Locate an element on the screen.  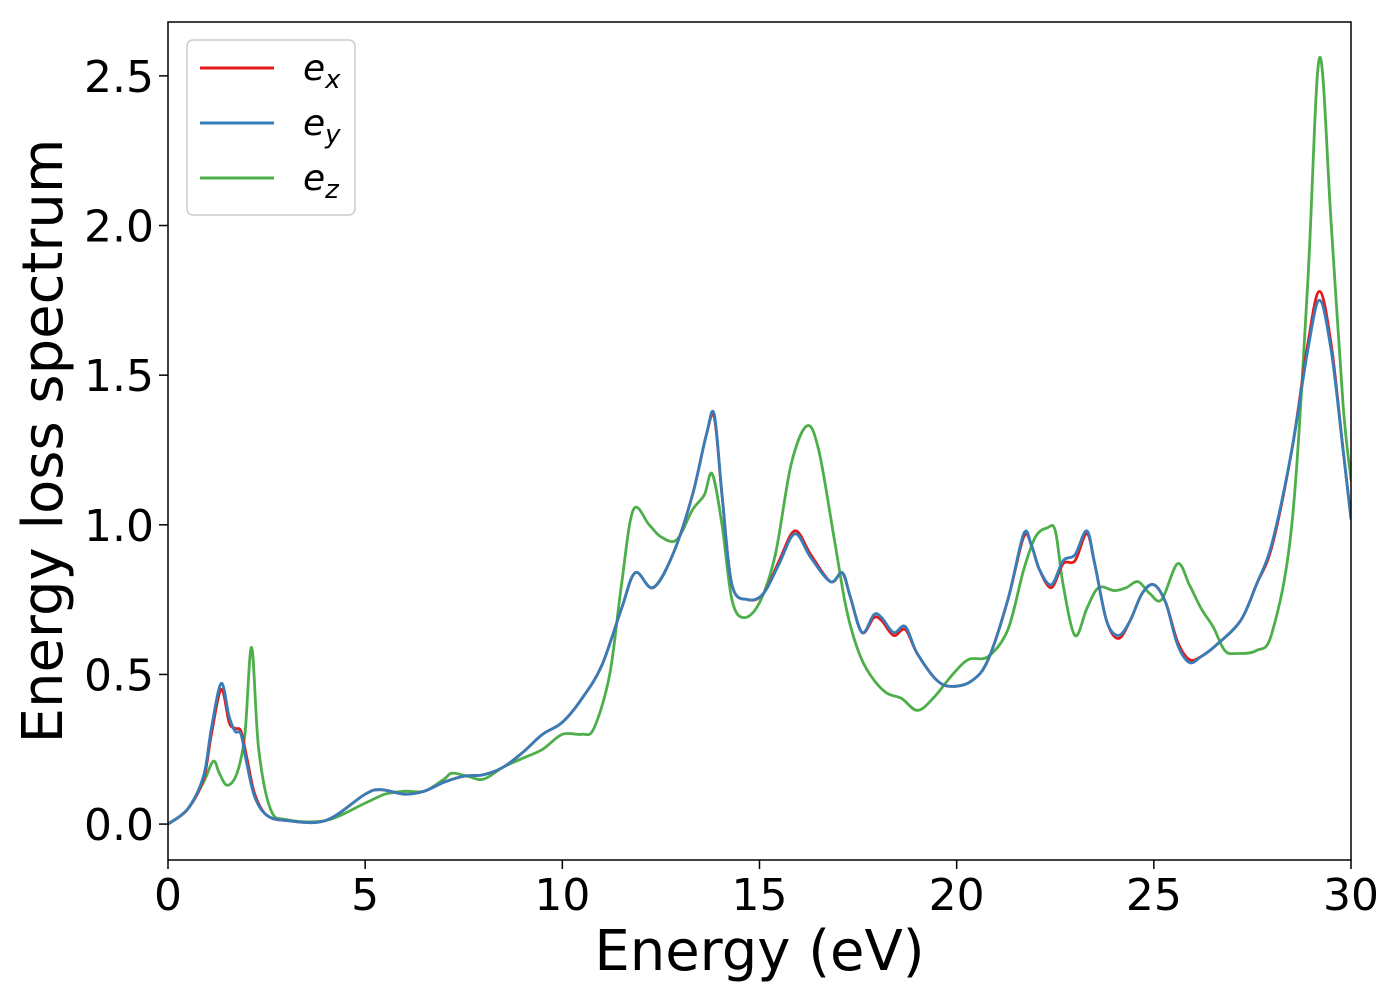
y-axis-label: Energy loss spectrum is located at coordinates (43, 441).